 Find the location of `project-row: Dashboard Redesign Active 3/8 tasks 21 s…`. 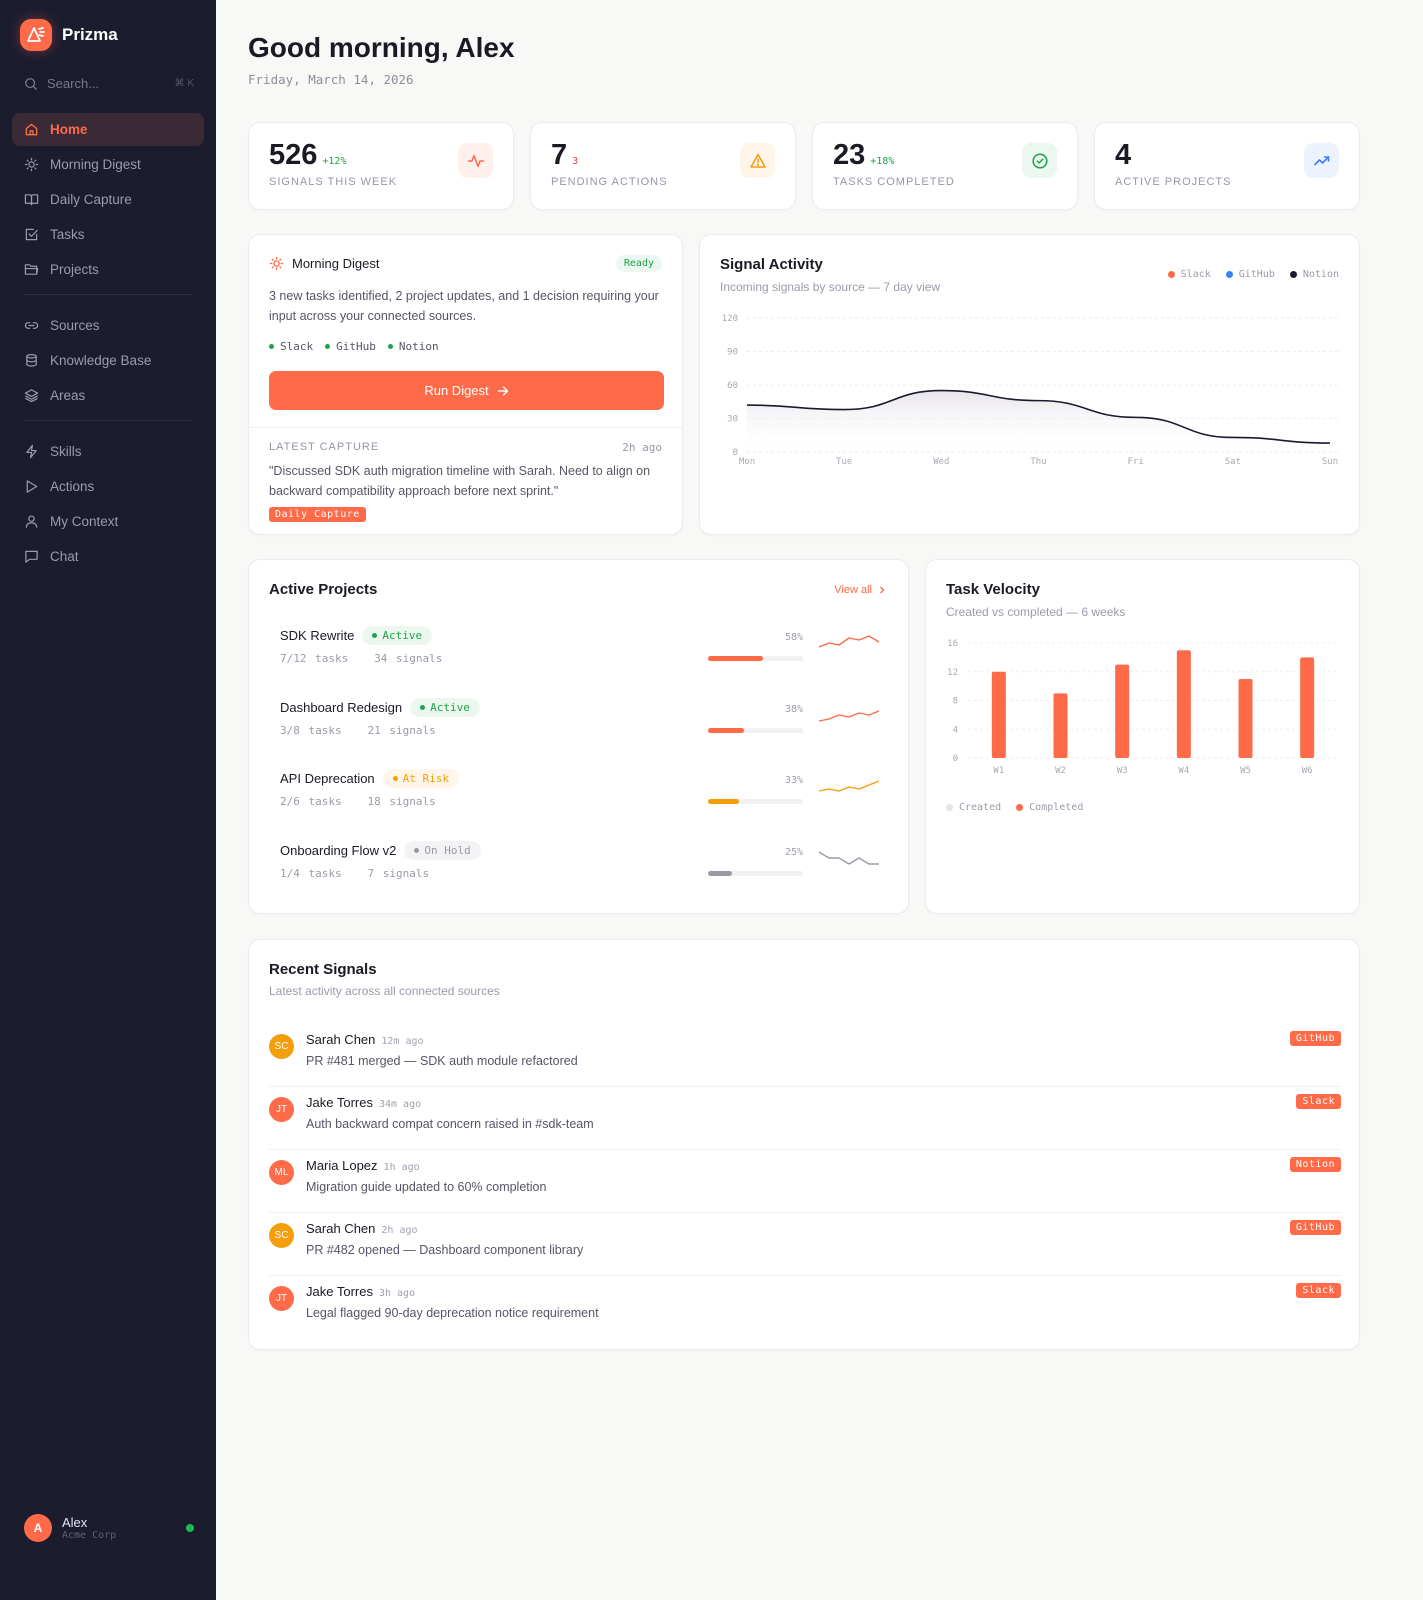

project-row: Dashboard Redesign Active 3/8 tasks 21 s… is located at coordinates (580, 727).